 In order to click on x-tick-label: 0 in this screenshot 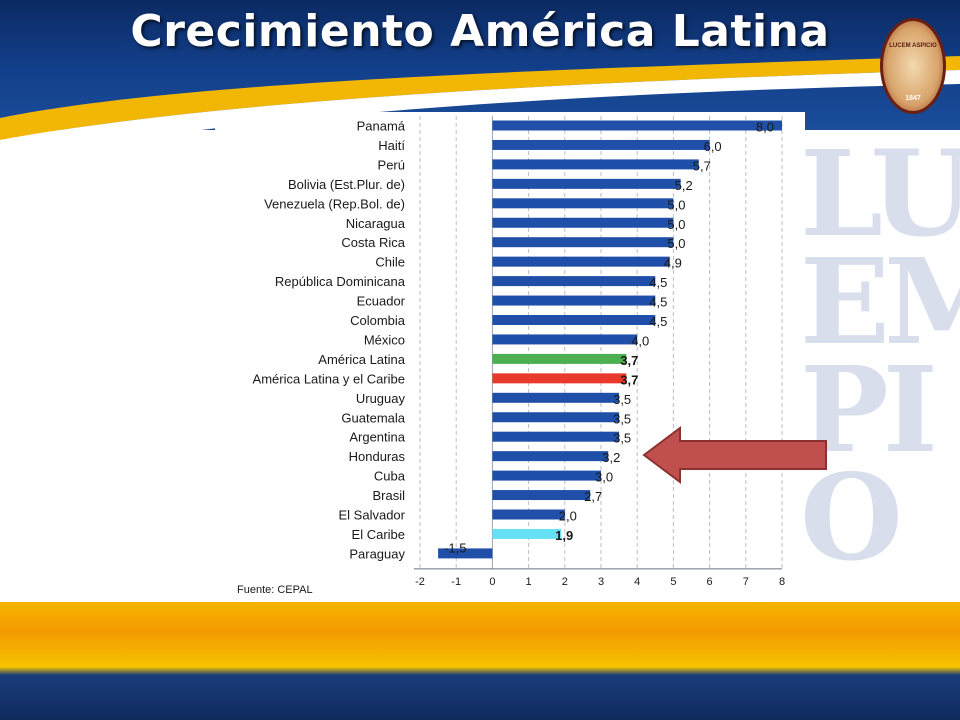, I will do `click(492, 582)`.